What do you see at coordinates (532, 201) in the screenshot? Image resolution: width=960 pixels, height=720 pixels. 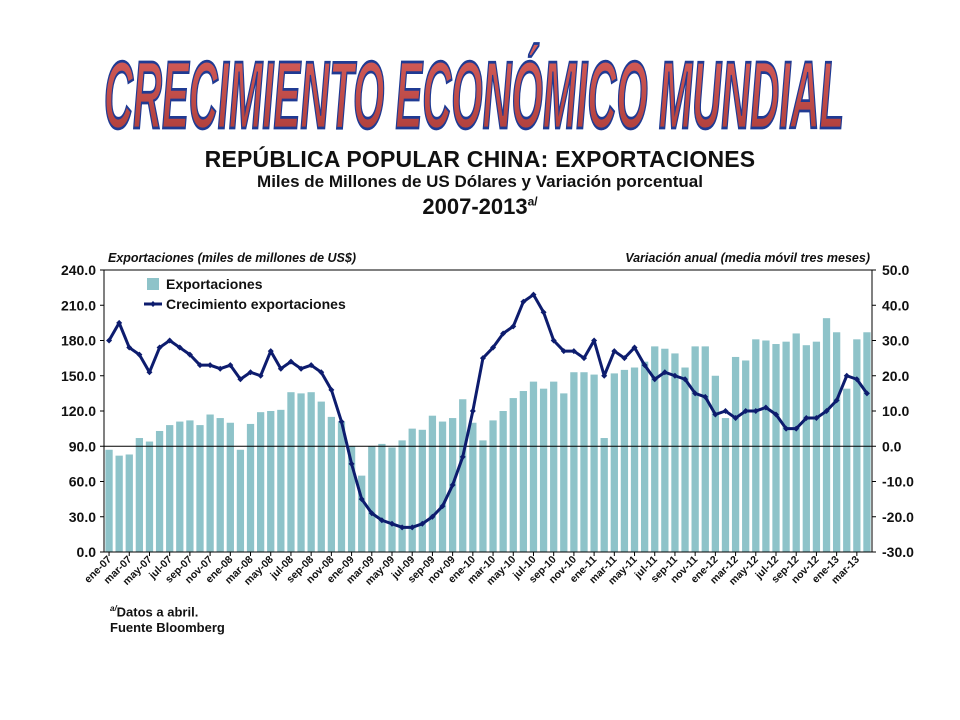 I see `chart-period-mark: a/` at bounding box center [532, 201].